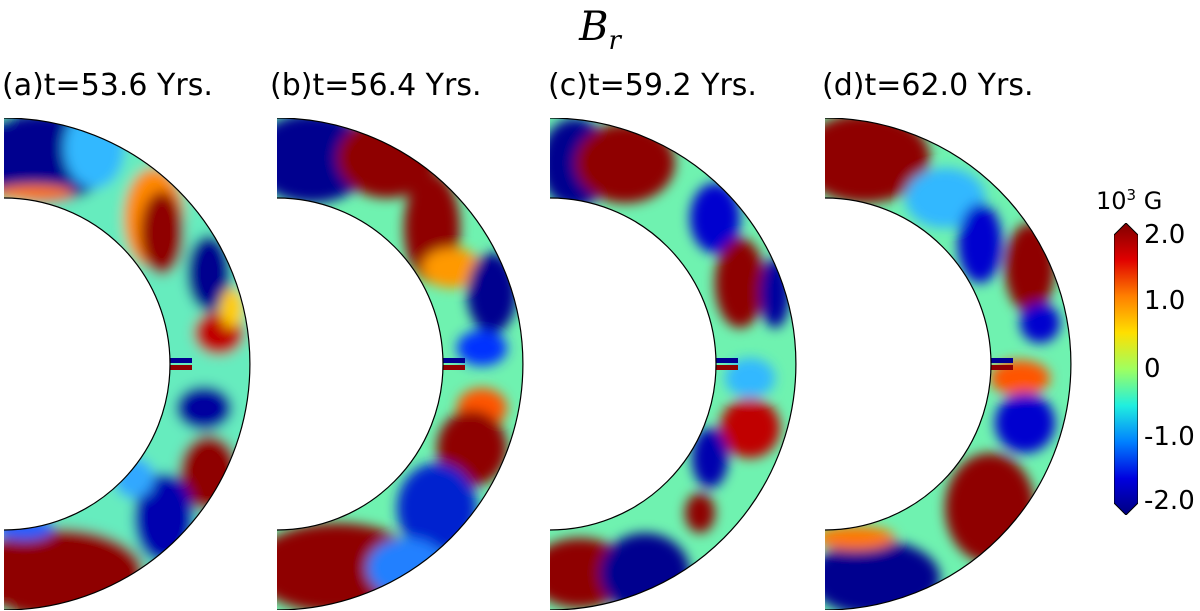 The image size is (1200, 611). What do you see at coordinates (928, 85) in the screenshot?
I see `panel-d-label: (d)t=62.0 Yrs.` at bounding box center [928, 85].